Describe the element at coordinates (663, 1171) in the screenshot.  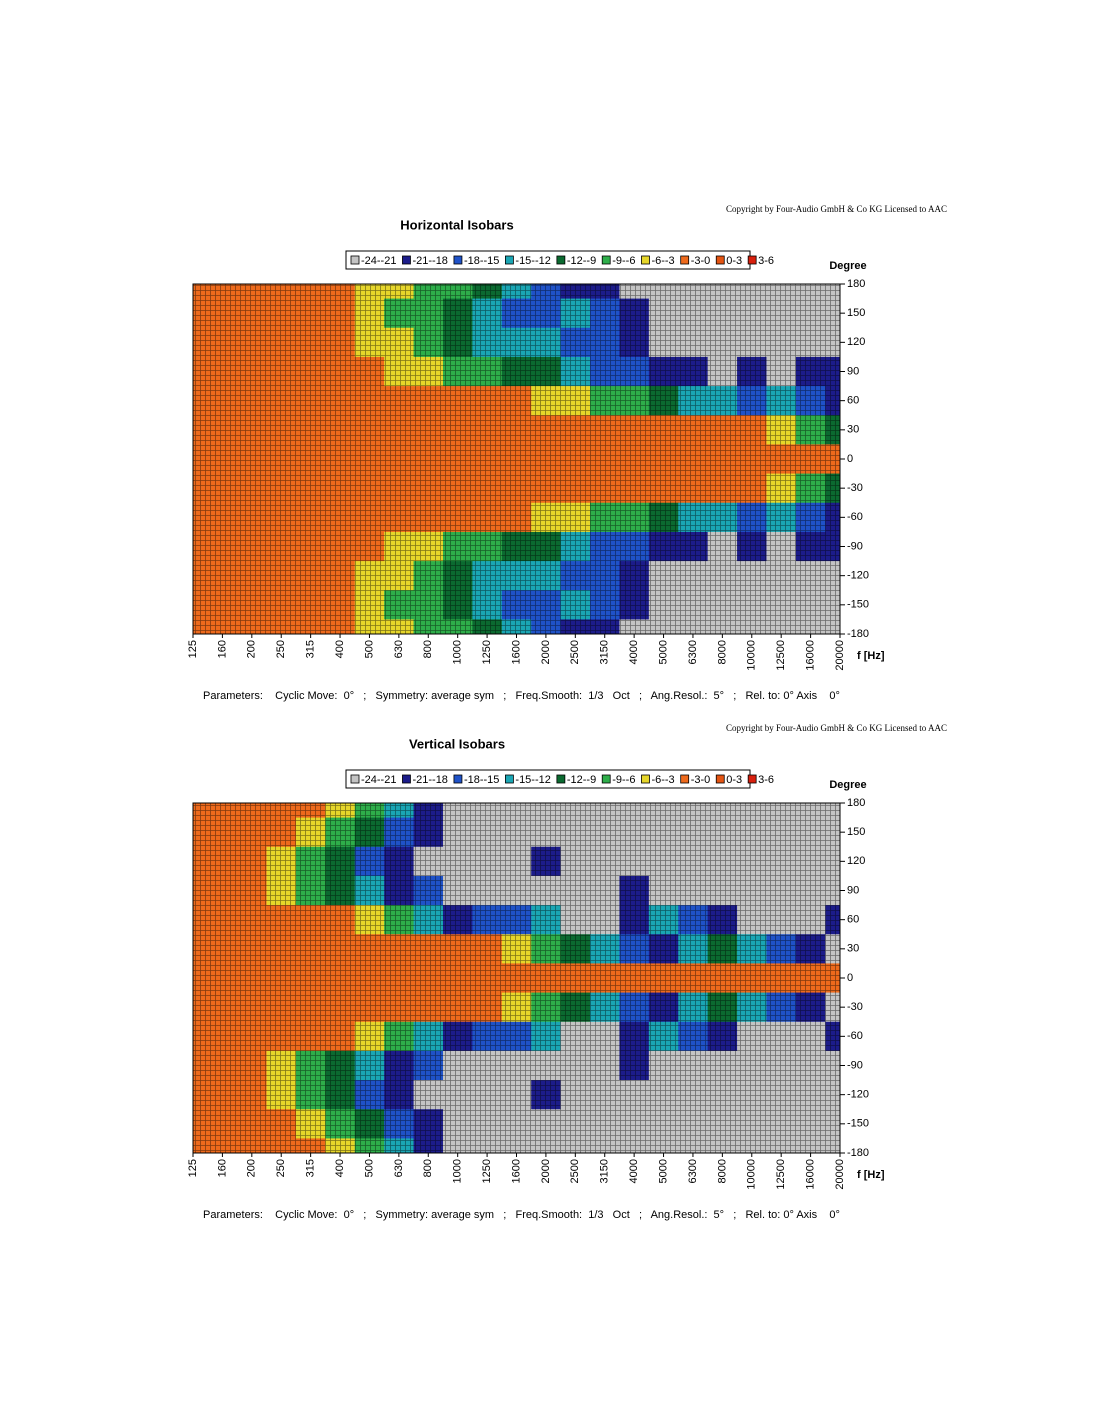
I see `x-tick-label: 5000` at that location.